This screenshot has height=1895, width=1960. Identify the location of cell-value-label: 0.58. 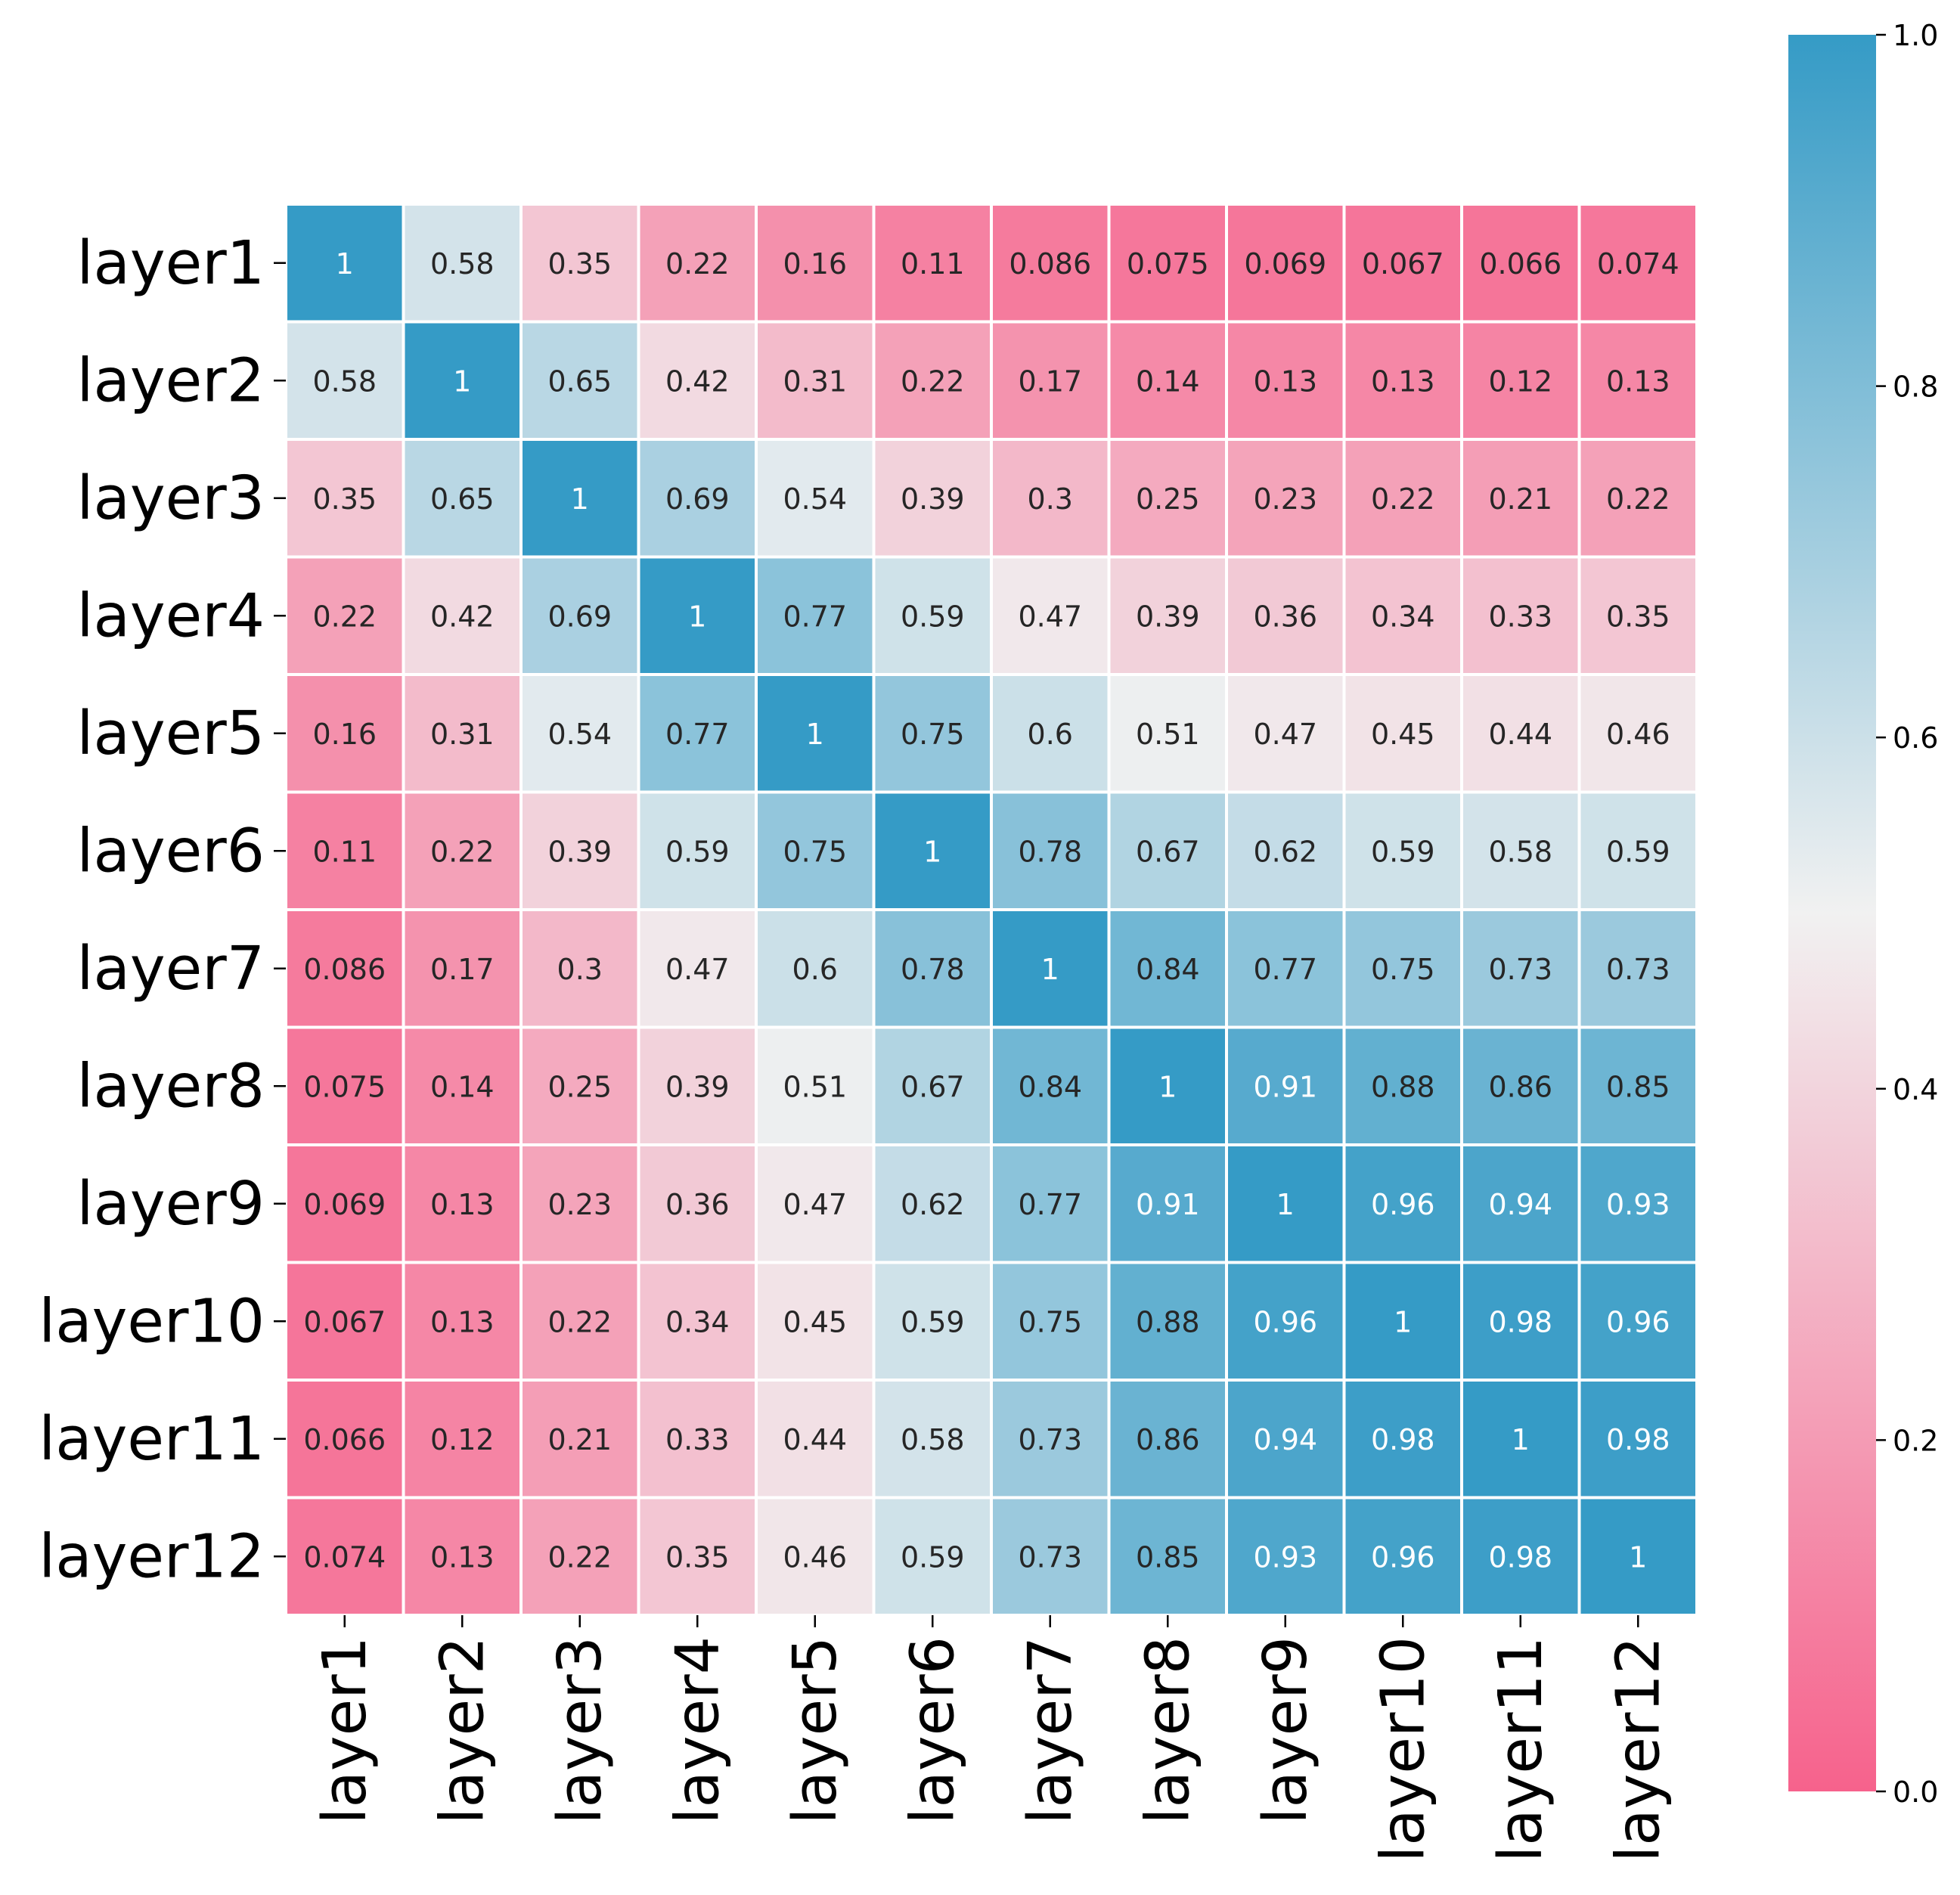
(933, 1440).